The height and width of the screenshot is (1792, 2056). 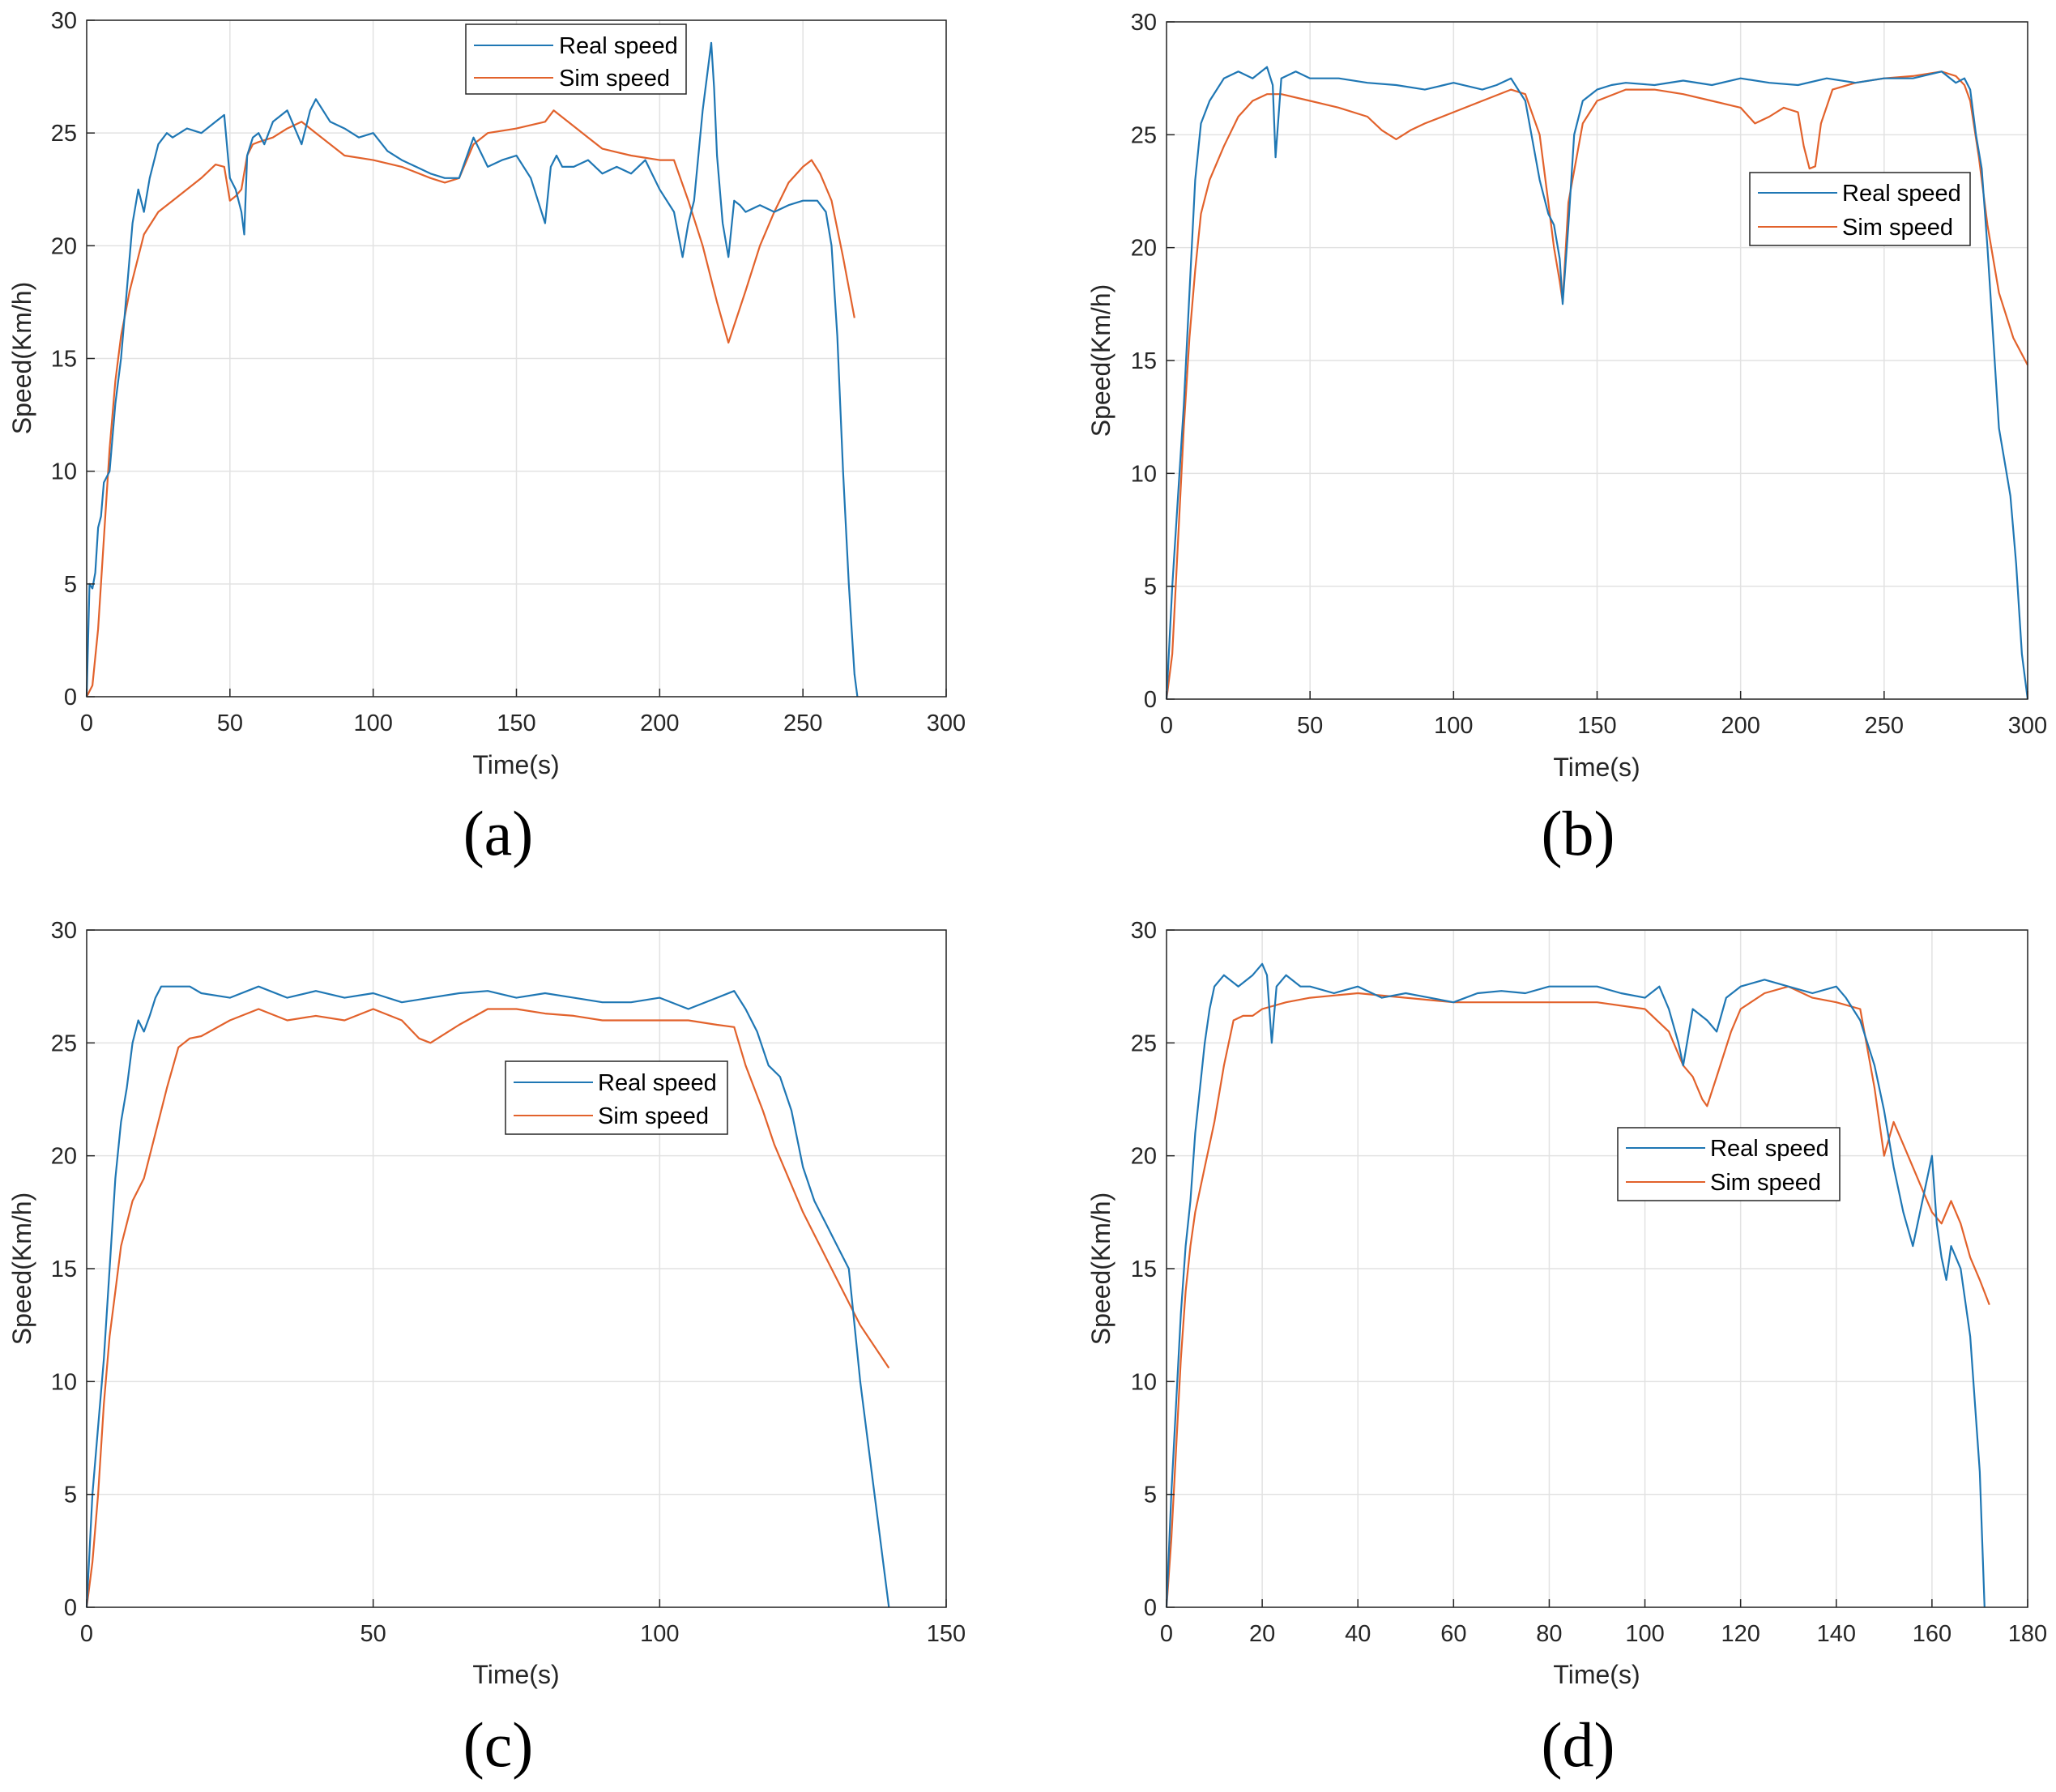 I want to click on panel-caption: (b), so click(x=1578, y=833).